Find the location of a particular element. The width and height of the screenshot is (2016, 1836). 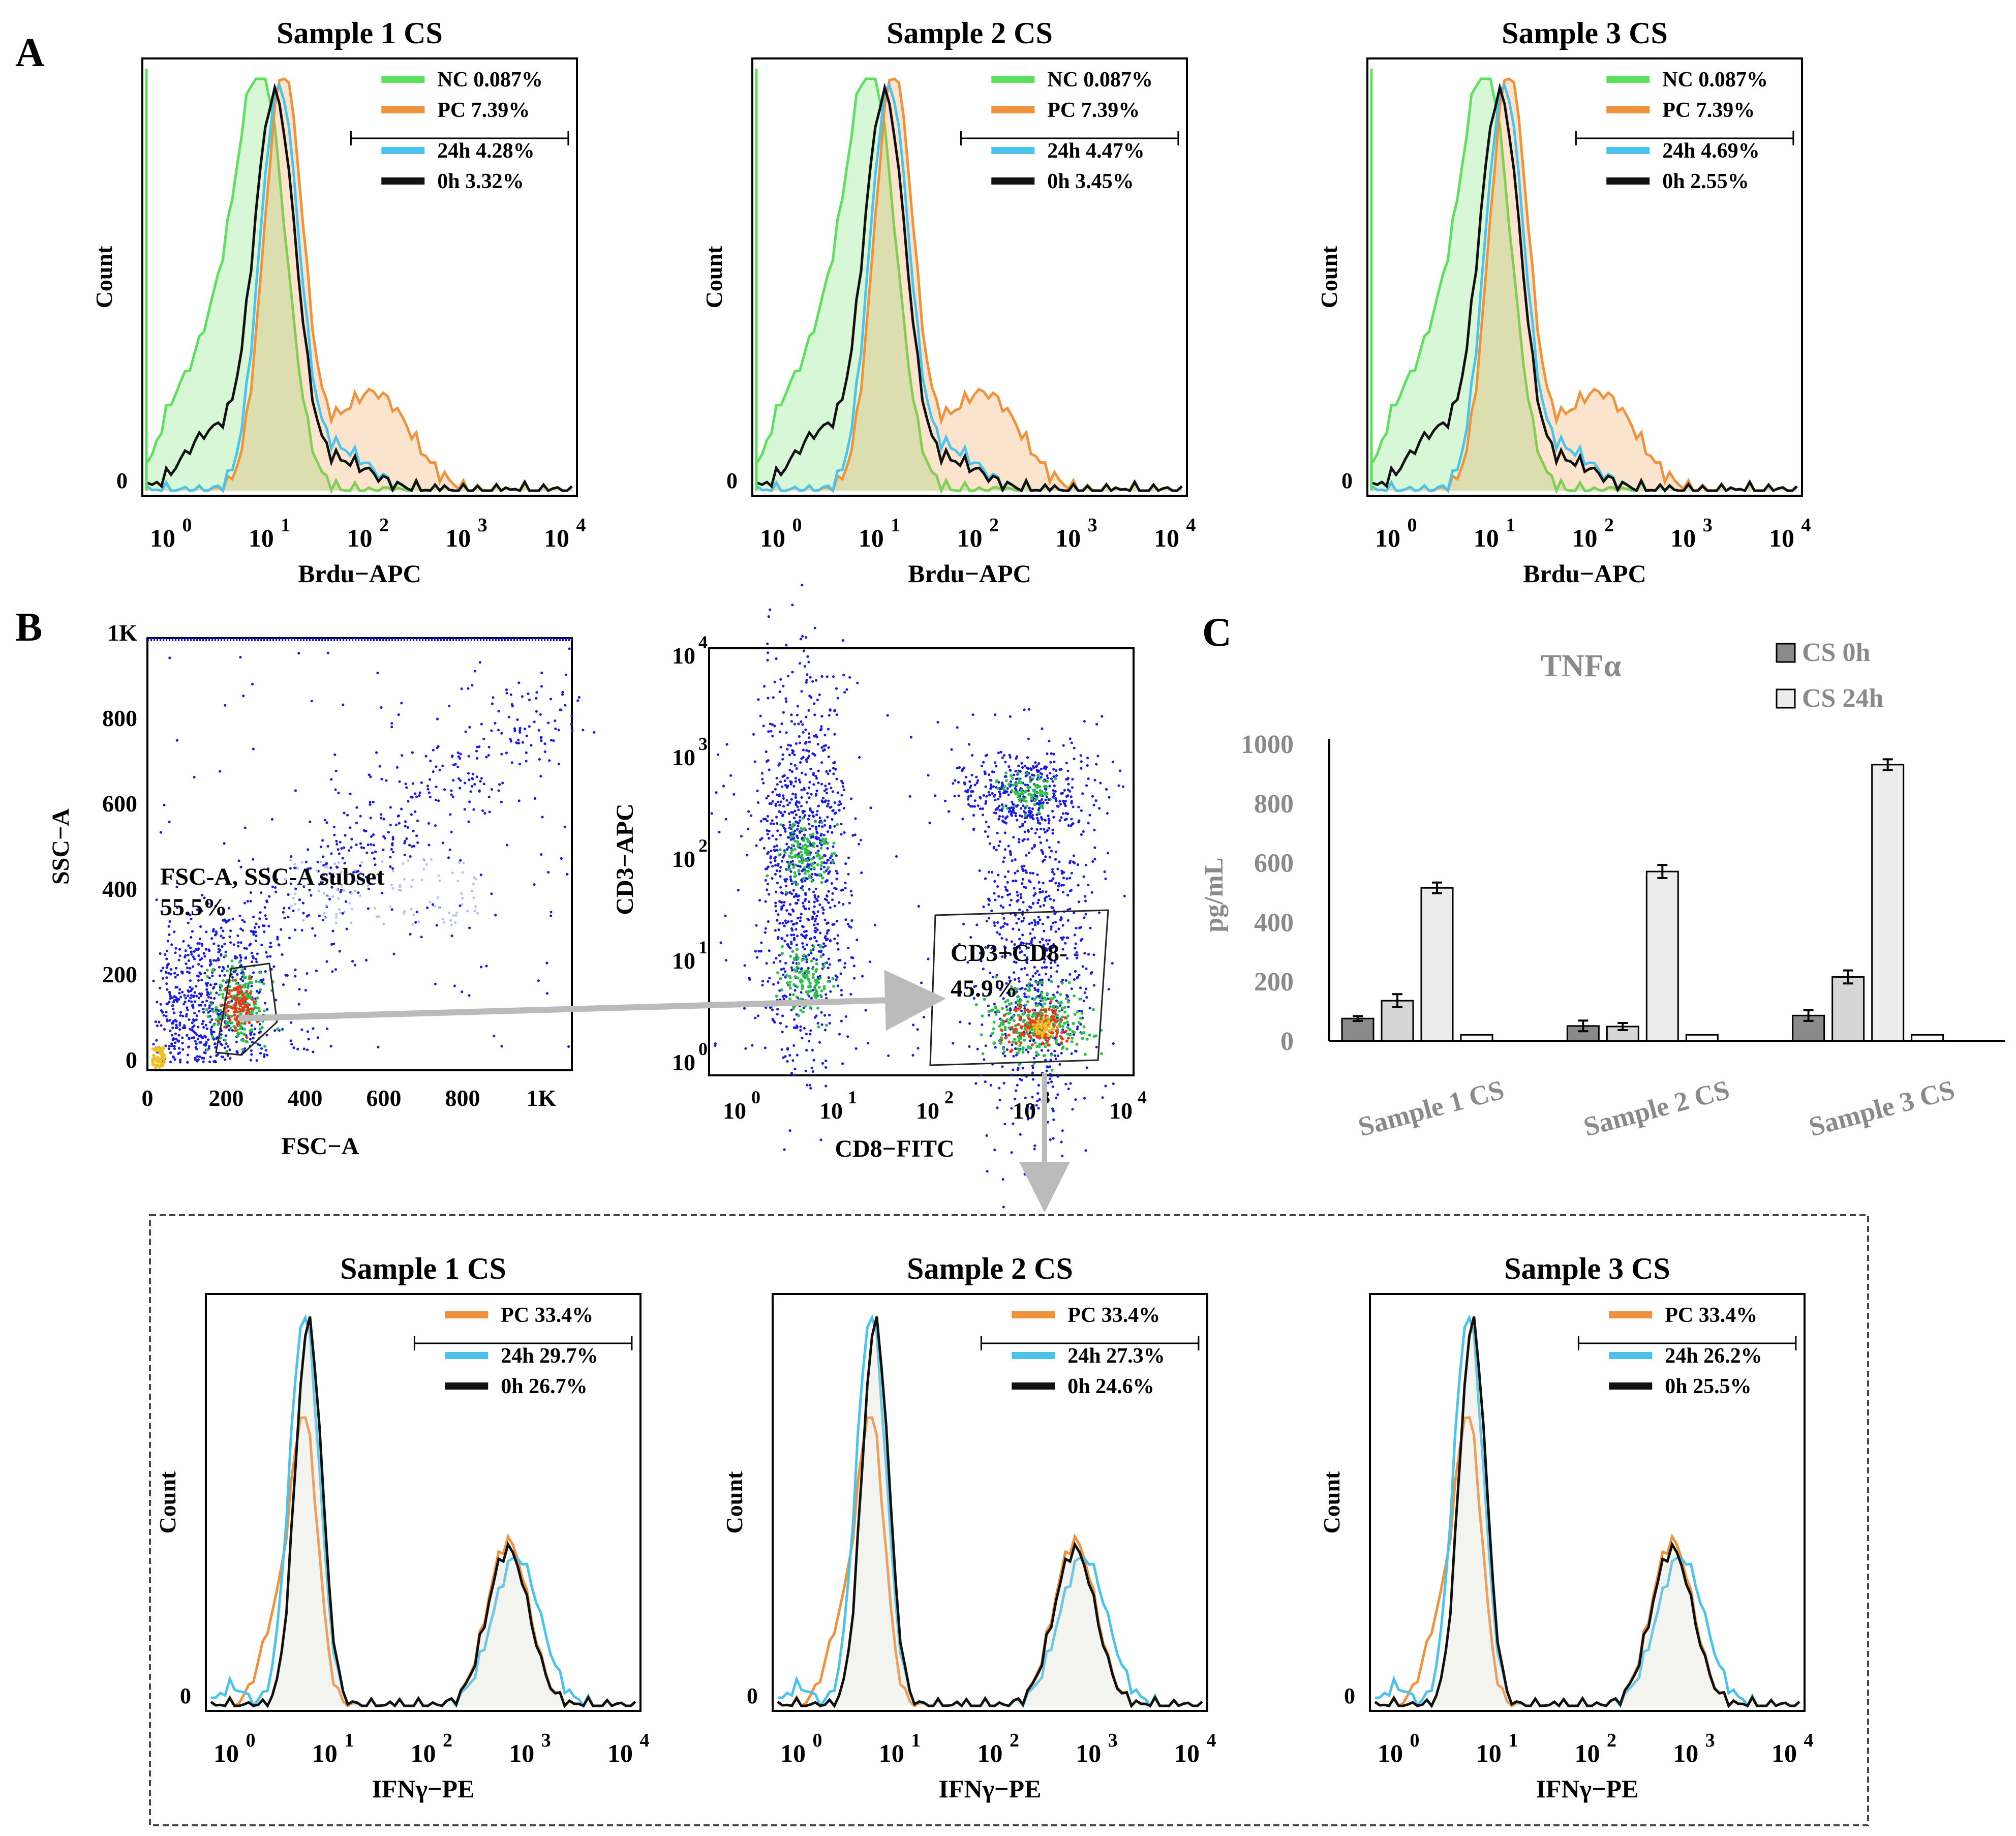

cd-x-tick-exponent: 0 is located at coordinates (755, 1097).